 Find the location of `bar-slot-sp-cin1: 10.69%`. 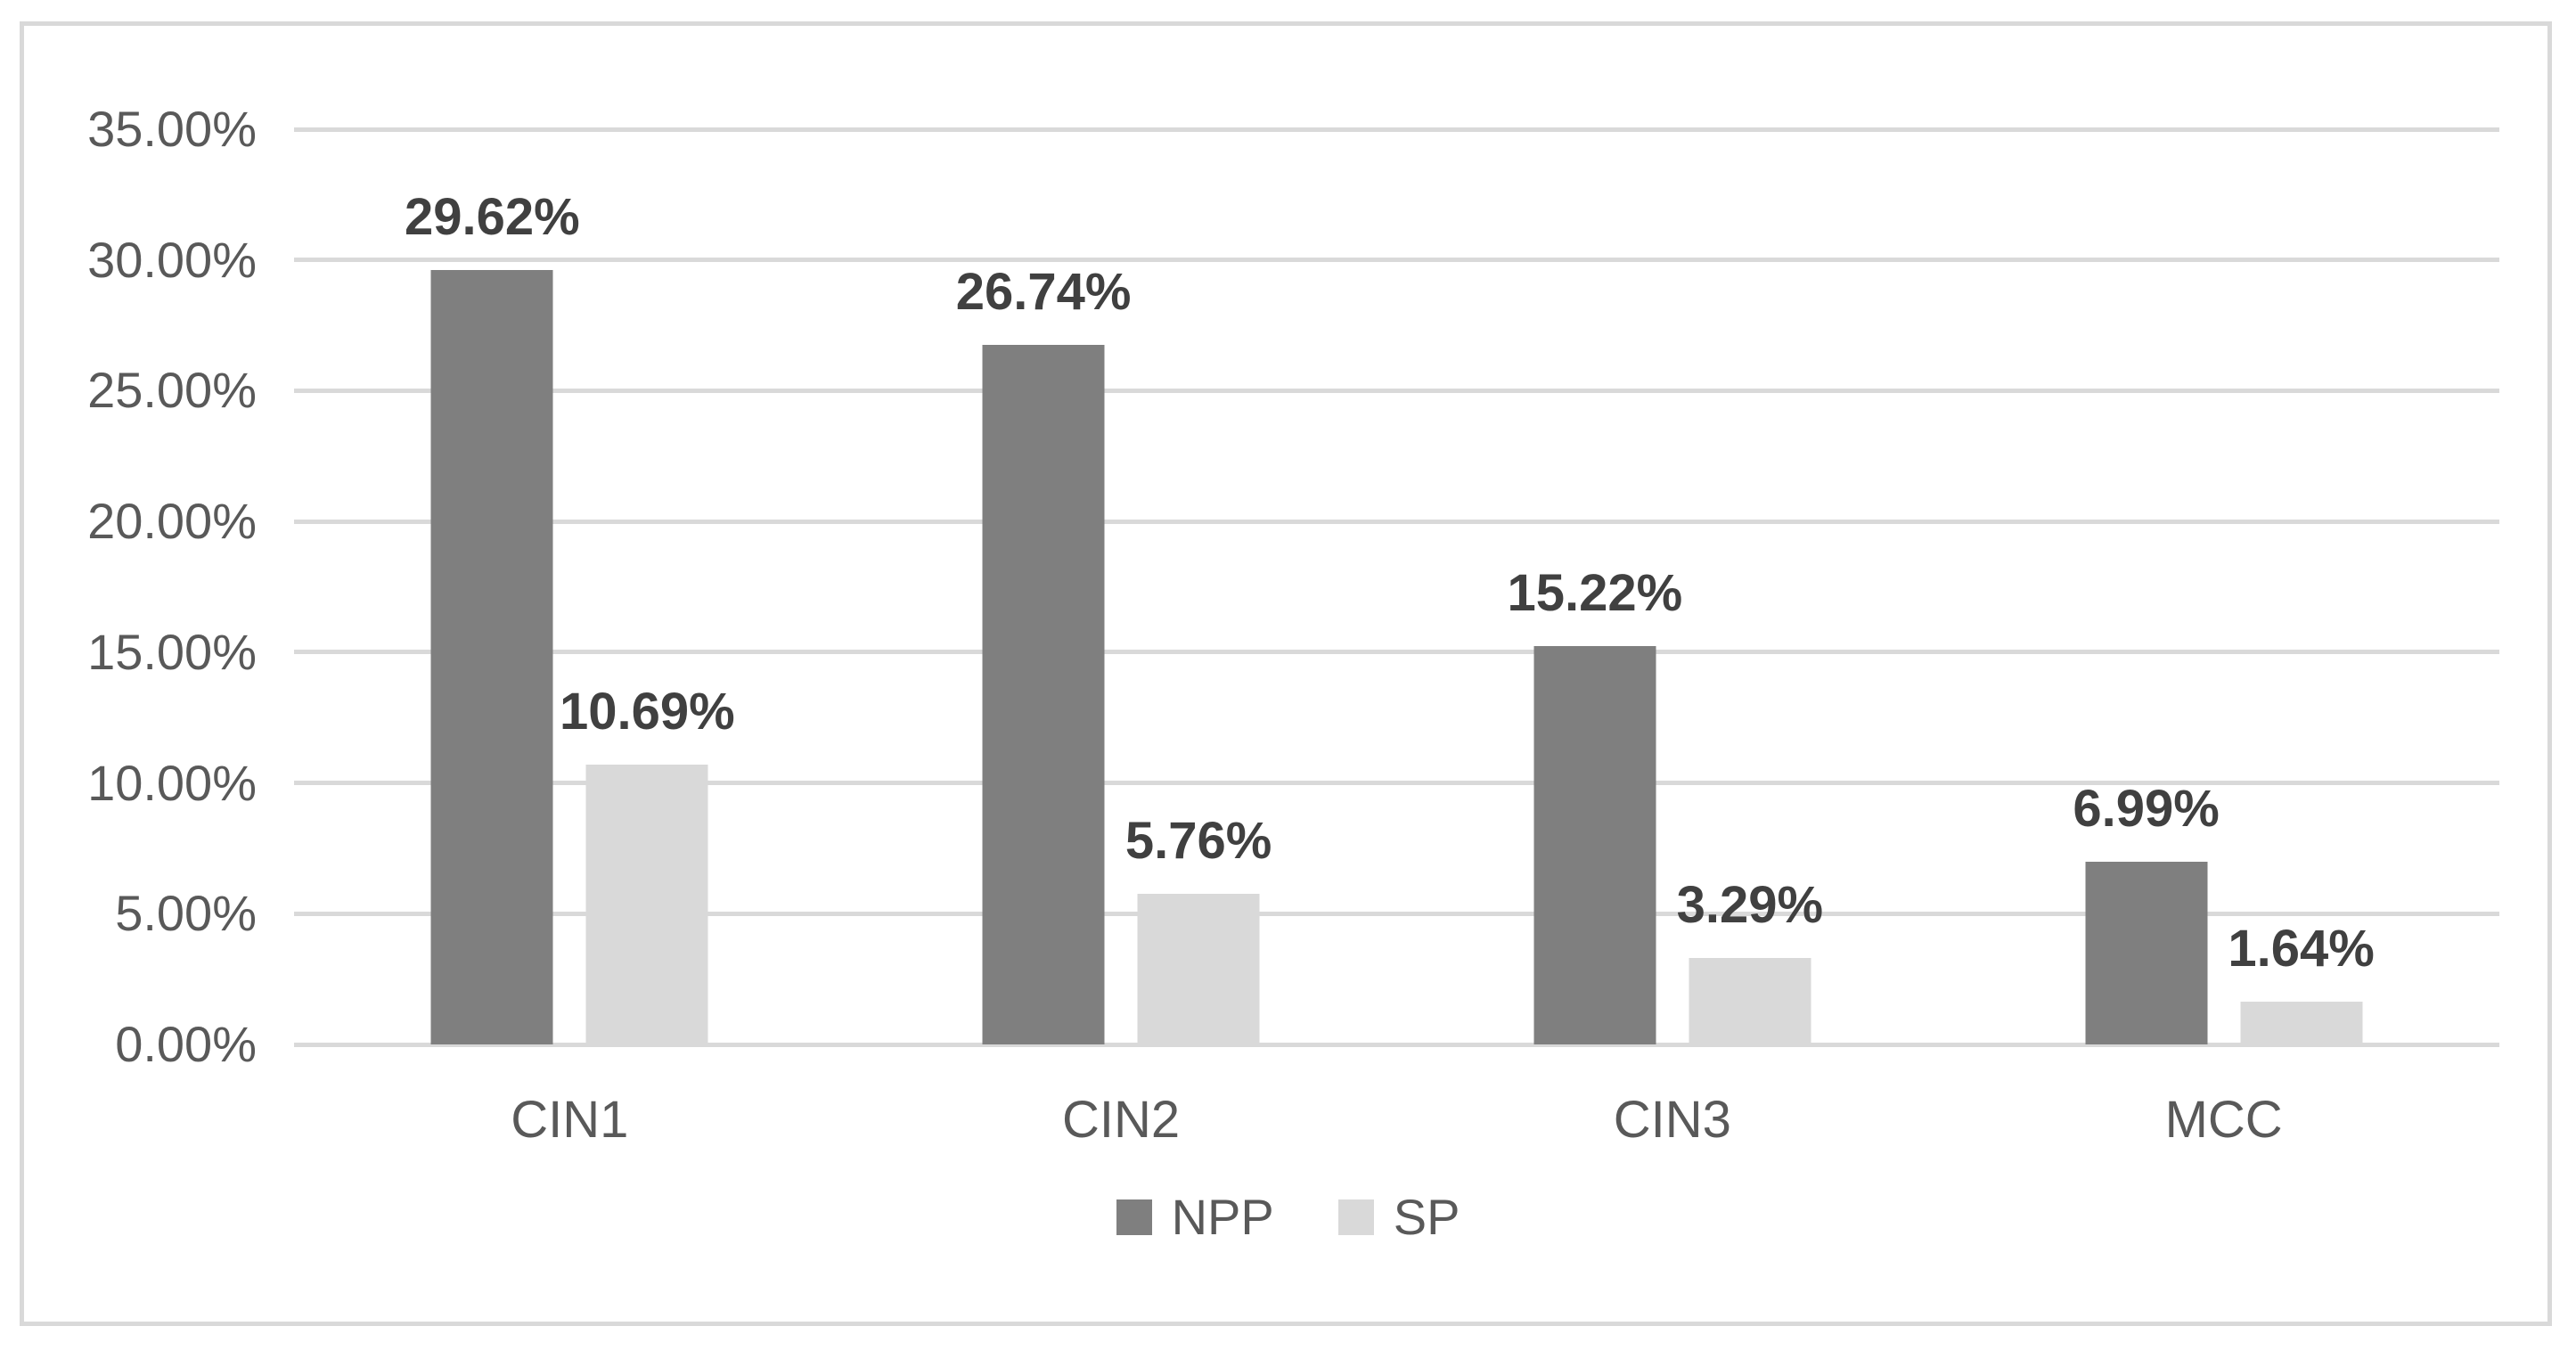

bar-slot-sp-cin1: 10.69% is located at coordinates (647, 587).